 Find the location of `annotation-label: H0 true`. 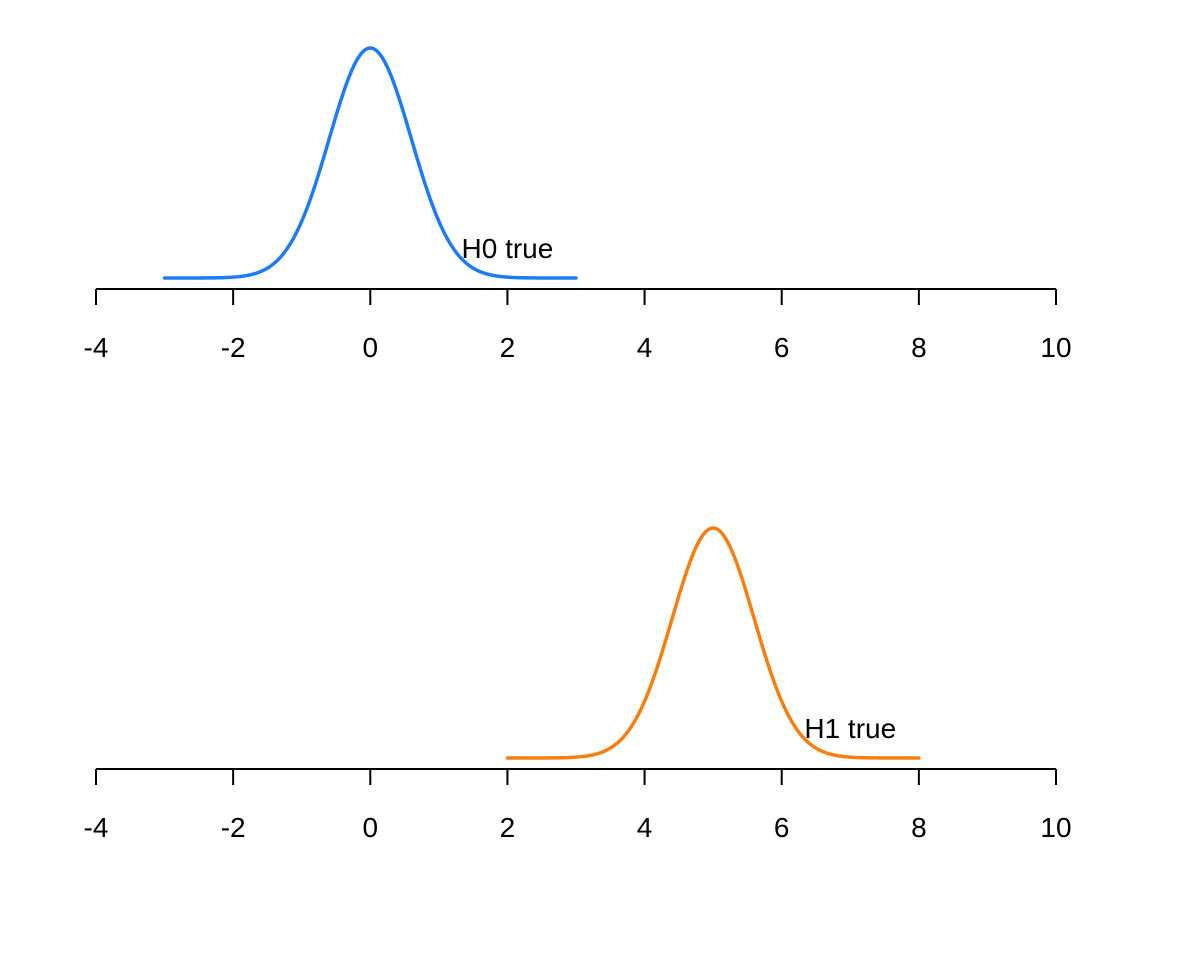

annotation-label: H0 true is located at coordinates (508, 248).